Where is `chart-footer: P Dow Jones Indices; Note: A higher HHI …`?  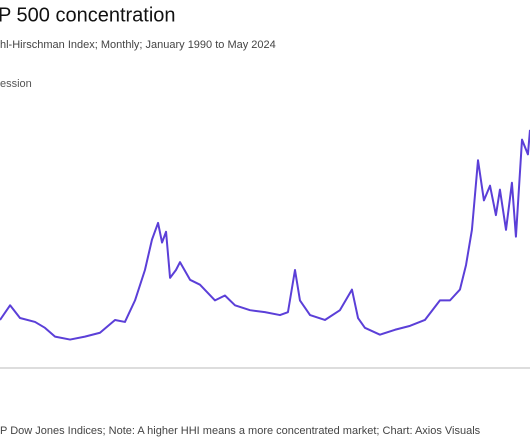
chart-footer: P Dow Jones Indices; Note: A higher HHI … is located at coordinates (240, 431).